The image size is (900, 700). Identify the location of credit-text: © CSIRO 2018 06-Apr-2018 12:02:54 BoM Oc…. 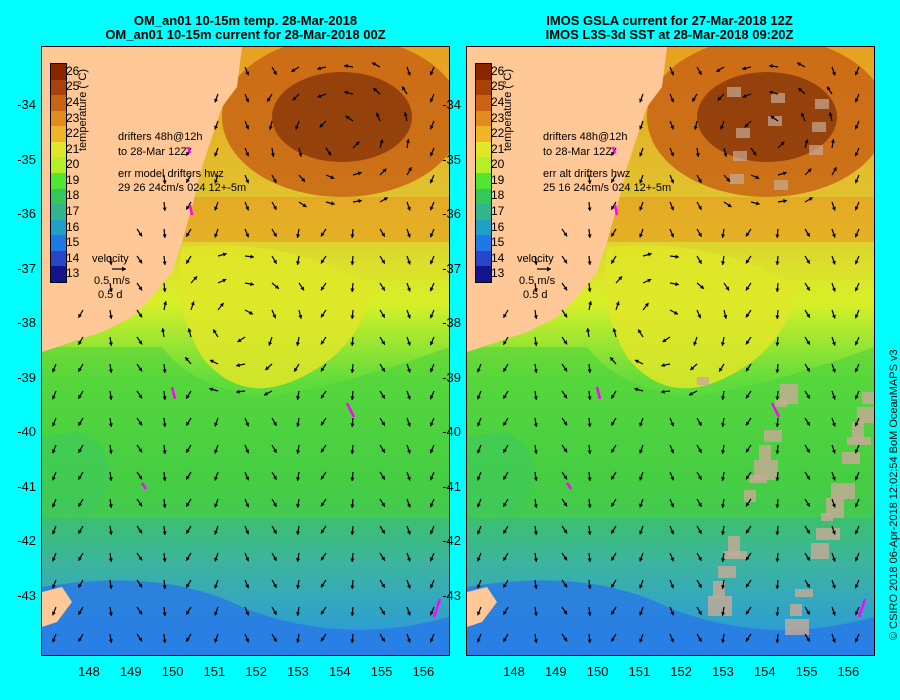
(894, 494).